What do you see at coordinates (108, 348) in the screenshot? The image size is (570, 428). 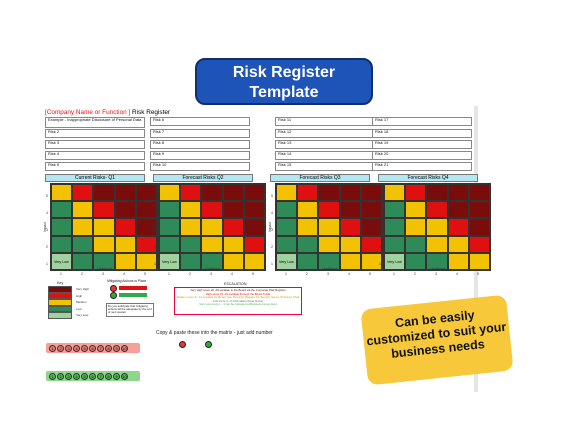 I see `number-marker: 8` at bounding box center [108, 348].